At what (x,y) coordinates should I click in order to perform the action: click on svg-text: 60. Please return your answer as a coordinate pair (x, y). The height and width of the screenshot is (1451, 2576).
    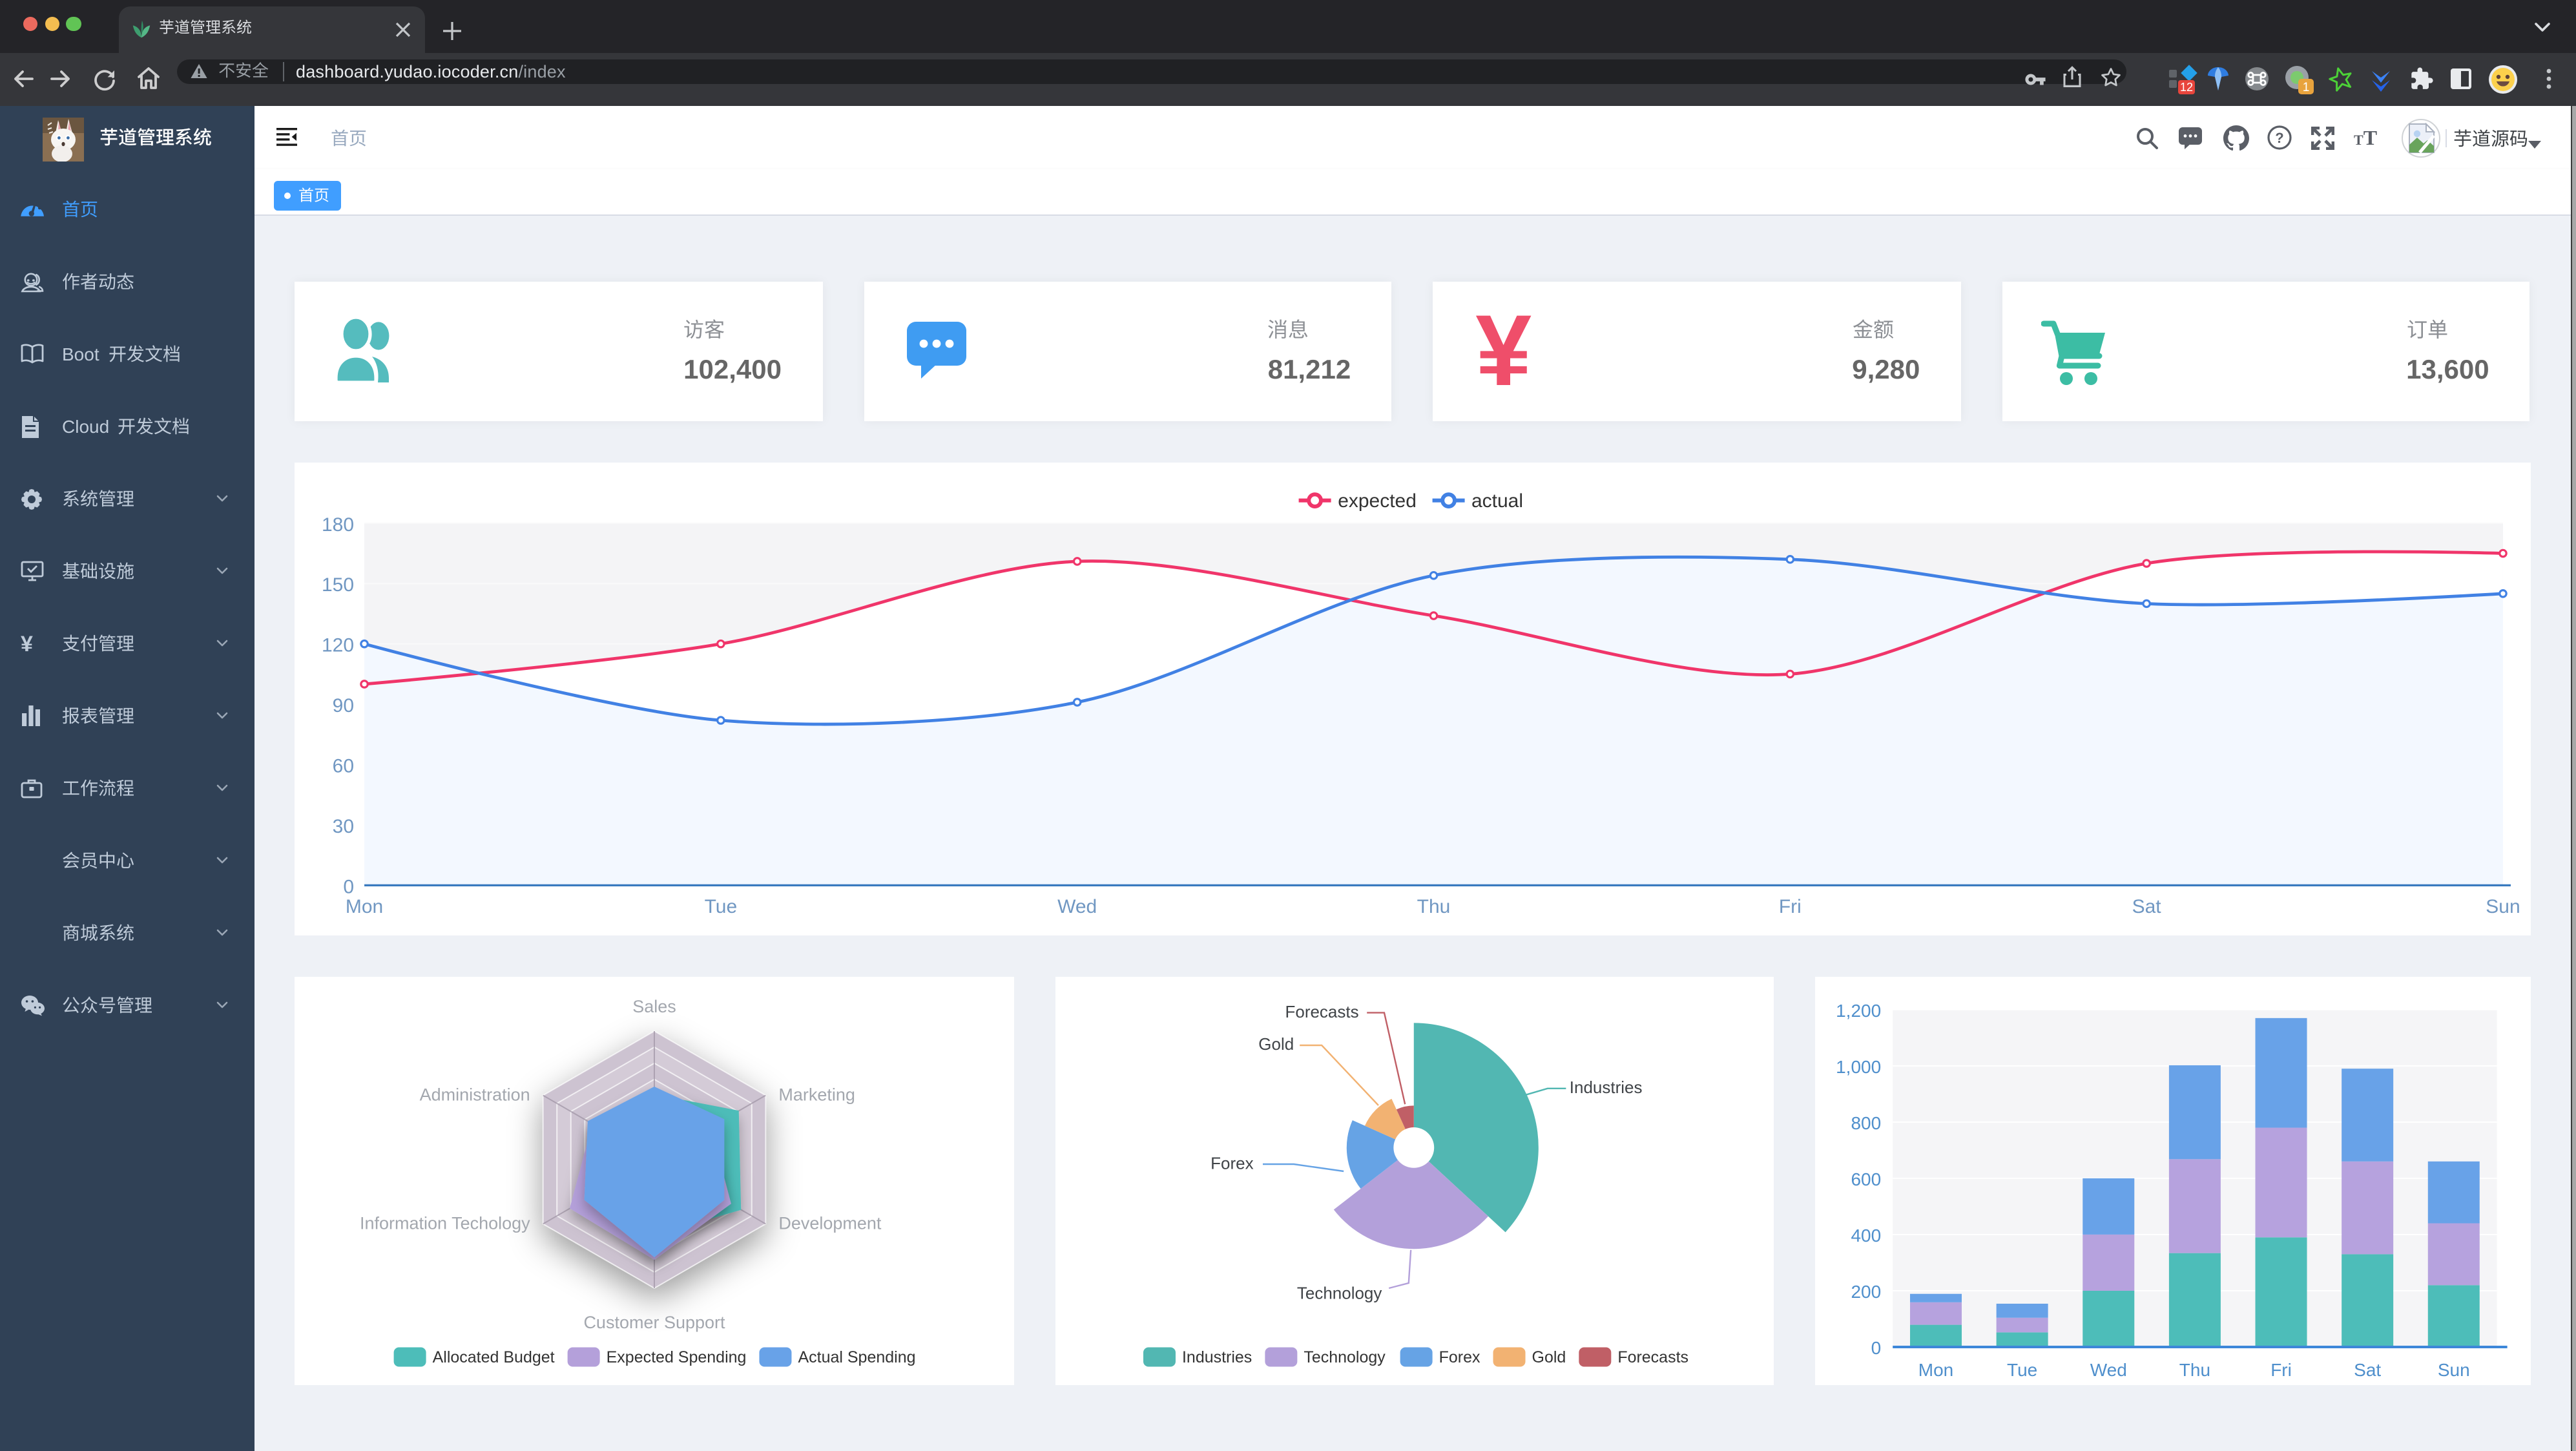
    Looking at the image, I should click on (343, 766).